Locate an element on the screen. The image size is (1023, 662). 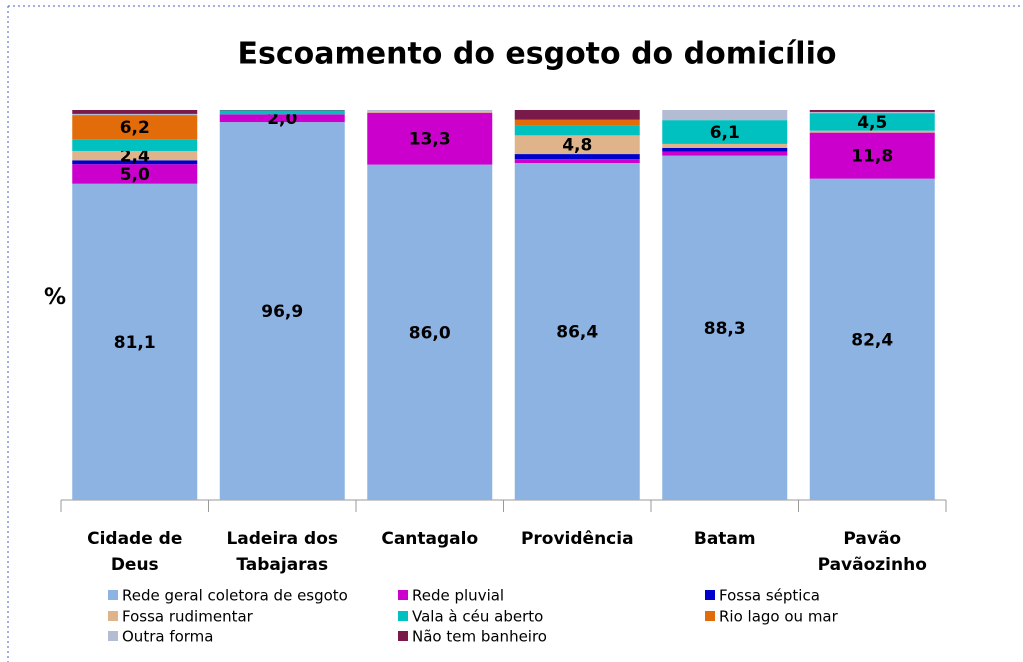
data-label: 2,4 is located at coordinates (135, 157).